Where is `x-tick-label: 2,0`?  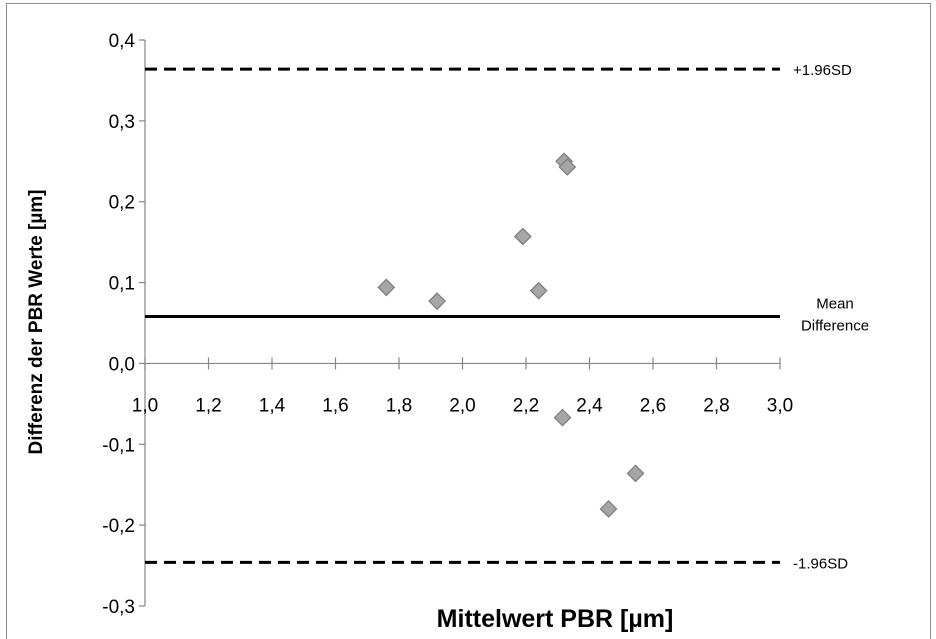 x-tick-label: 2,0 is located at coordinates (462, 405).